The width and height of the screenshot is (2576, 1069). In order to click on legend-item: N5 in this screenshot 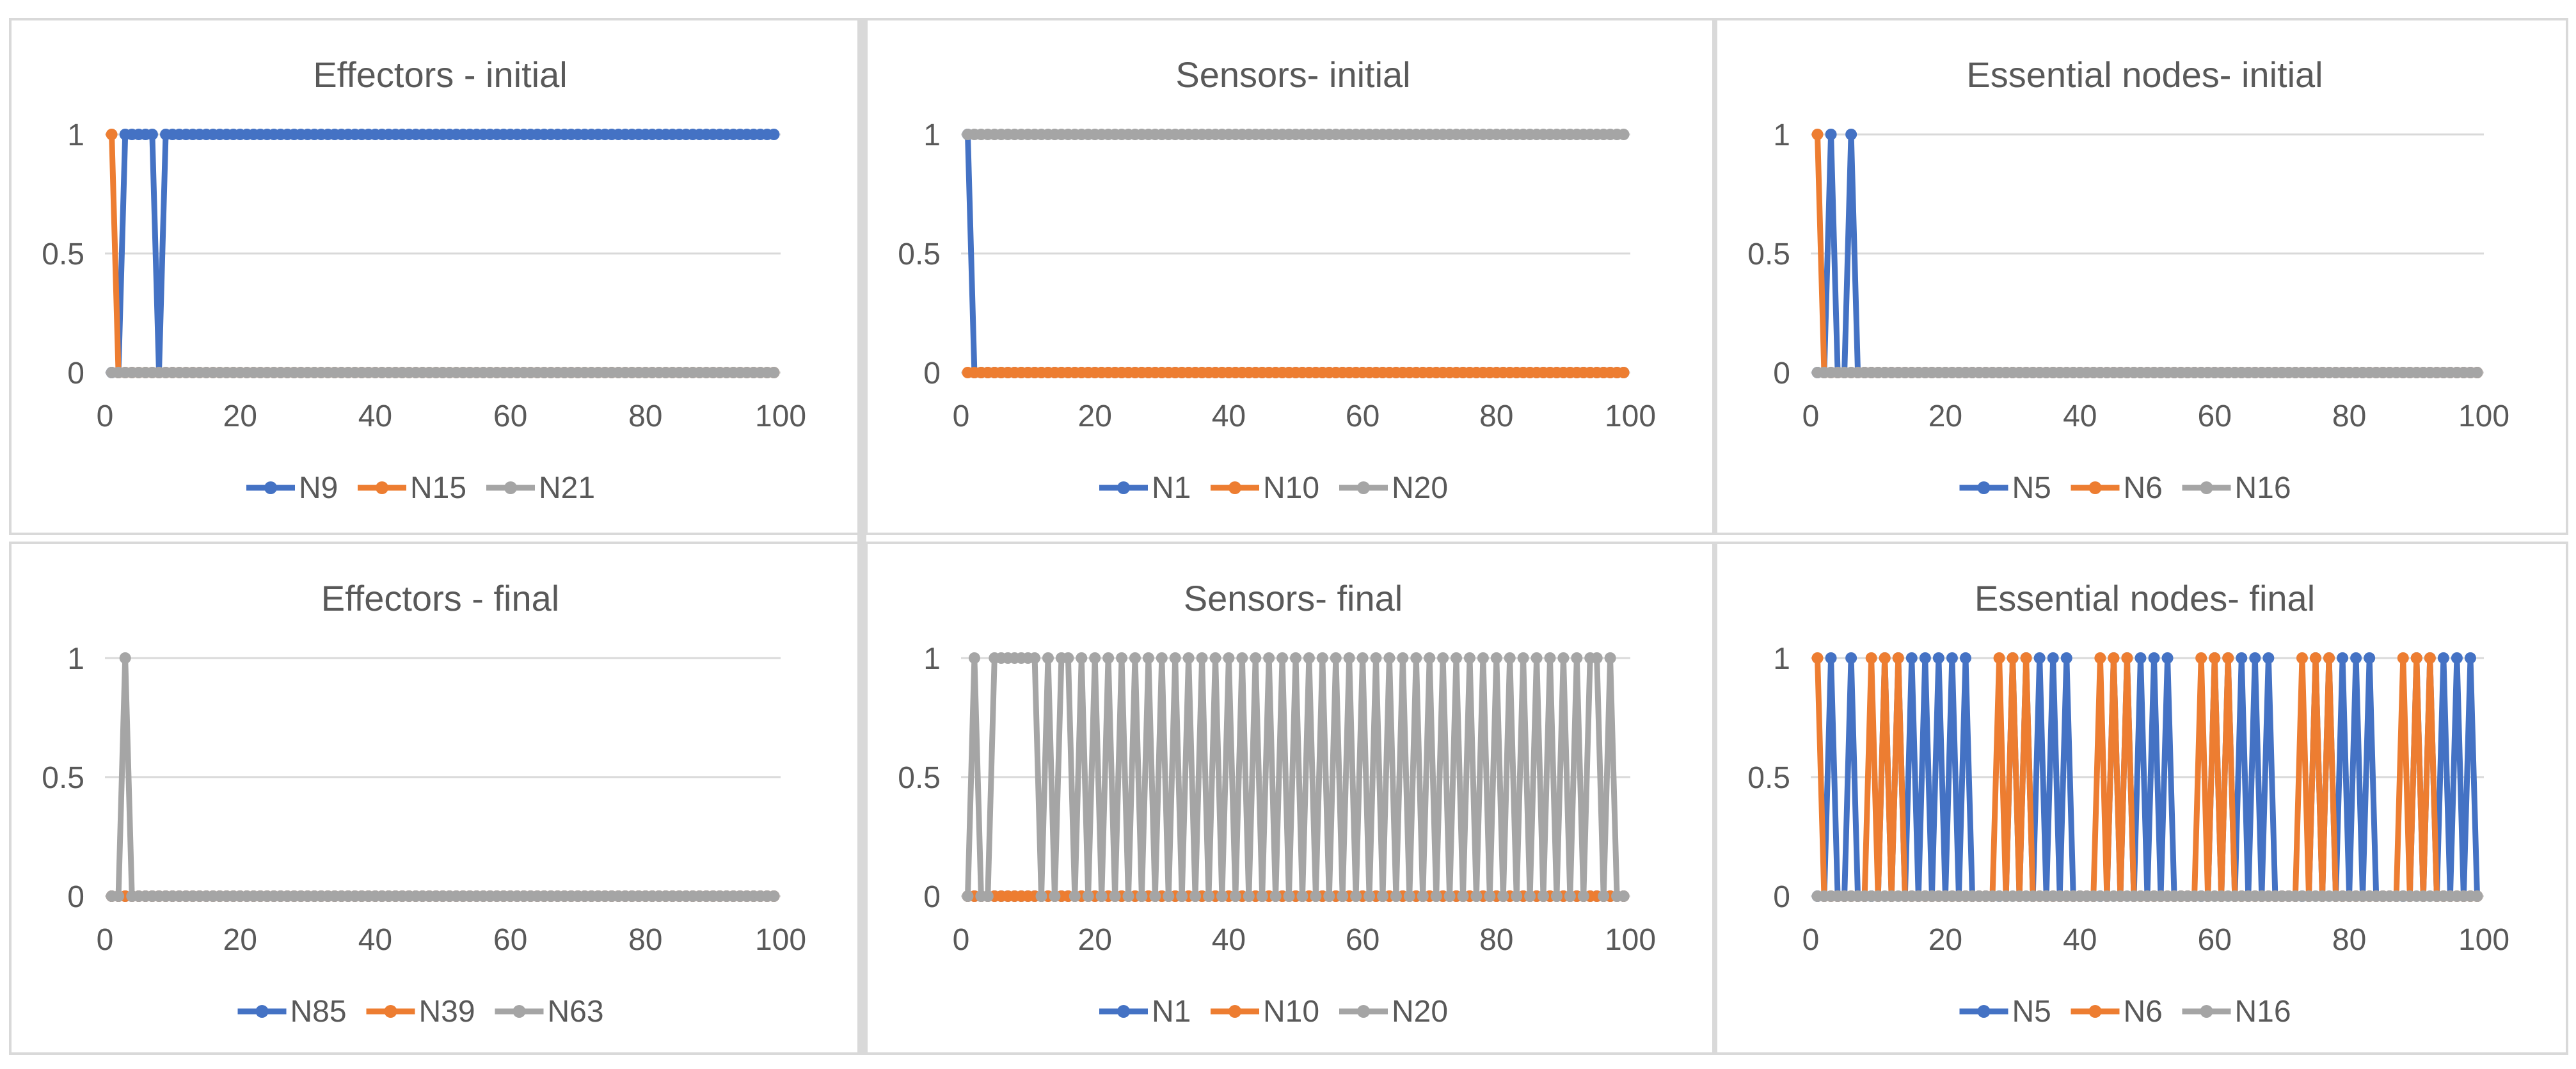, I will do `click(2005, 1012)`.